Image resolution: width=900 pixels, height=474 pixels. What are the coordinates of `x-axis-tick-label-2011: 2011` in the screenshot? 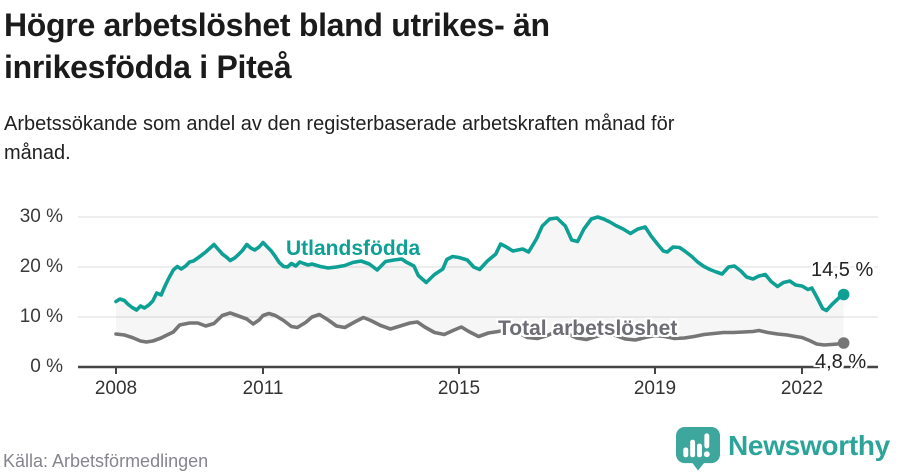 It's located at (263, 388).